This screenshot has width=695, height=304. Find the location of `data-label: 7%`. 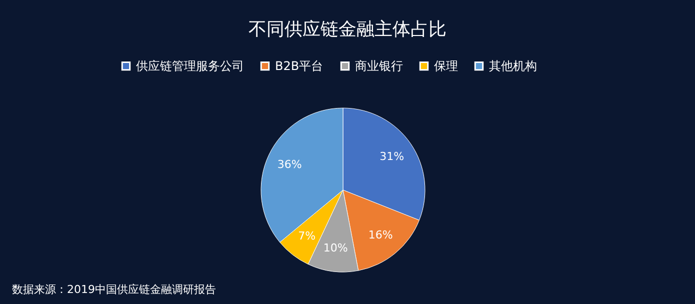

data-label: 7% is located at coordinates (307, 236).